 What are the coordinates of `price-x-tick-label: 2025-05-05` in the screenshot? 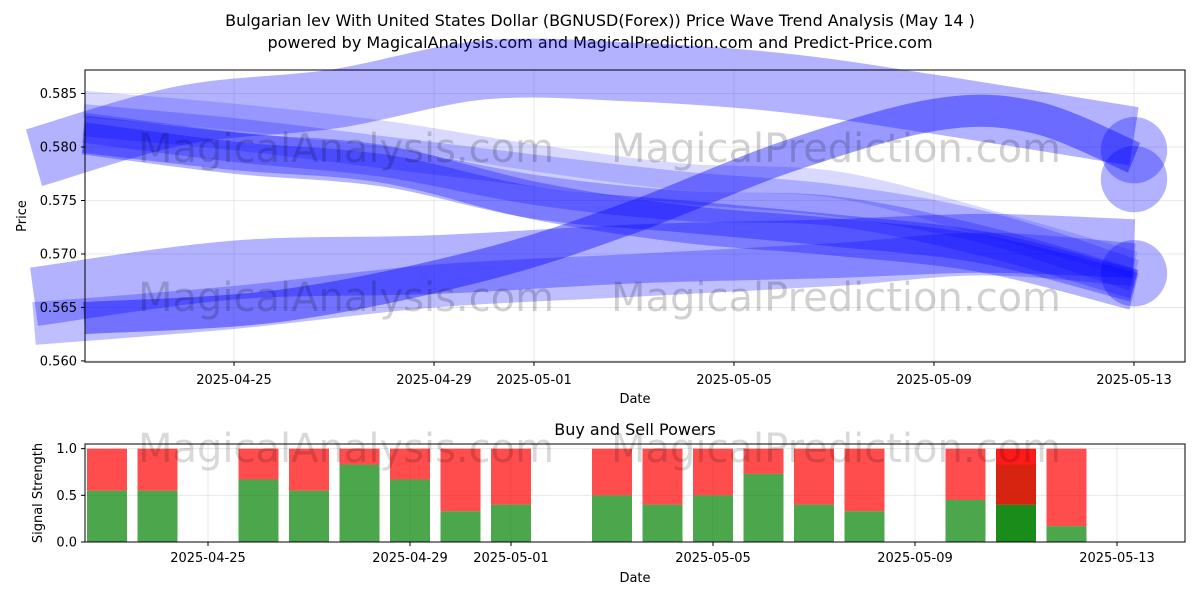 It's located at (734, 380).